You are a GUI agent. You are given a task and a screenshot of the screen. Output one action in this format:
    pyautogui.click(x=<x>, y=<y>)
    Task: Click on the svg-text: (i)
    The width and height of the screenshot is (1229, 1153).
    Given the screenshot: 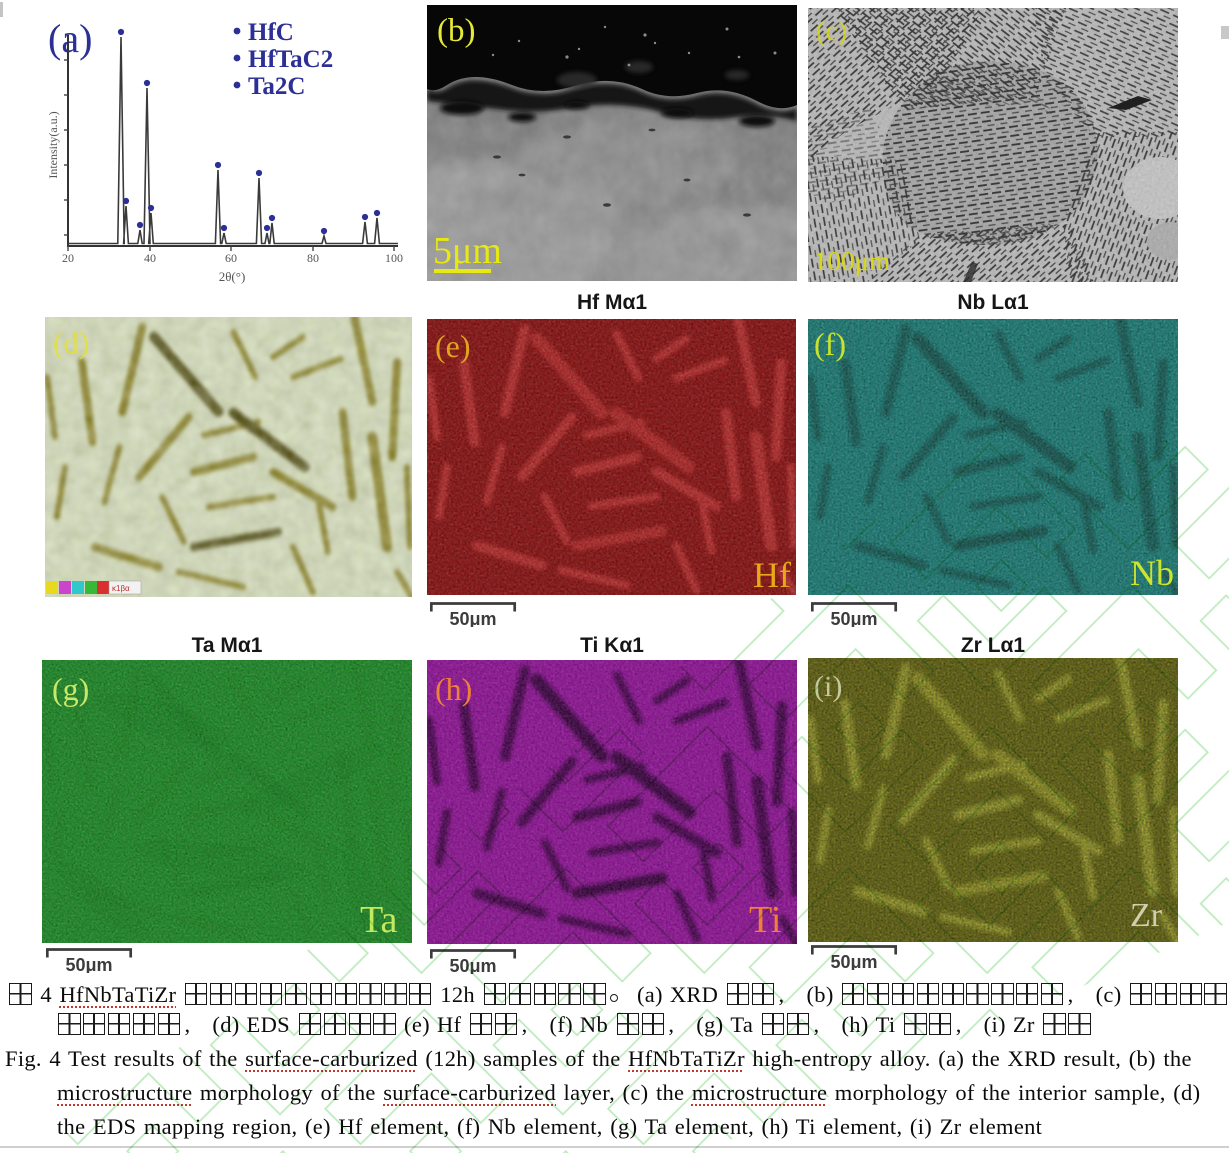 What is the action you would take?
    pyautogui.click(x=828, y=686)
    